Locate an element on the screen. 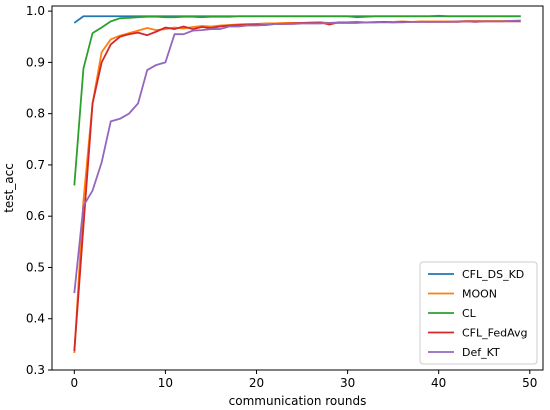 This screenshot has height=410, width=550. x-tick-label: 50 is located at coordinates (529, 383).